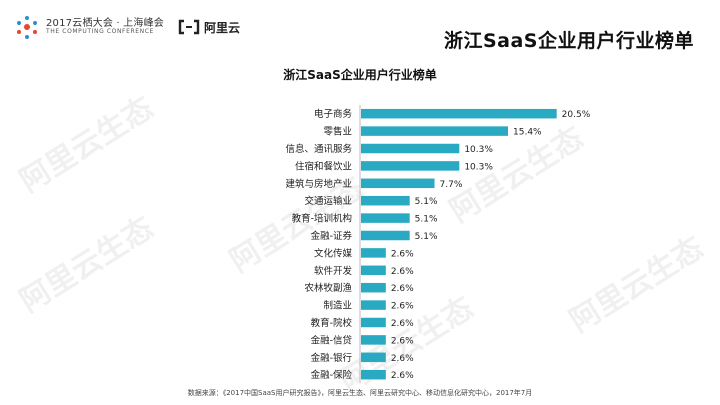 The height and width of the screenshot is (405, 720). Describe the element at coordinates (332, 358) in the screenshot. I see `category-label: 金融-银行` at that location.